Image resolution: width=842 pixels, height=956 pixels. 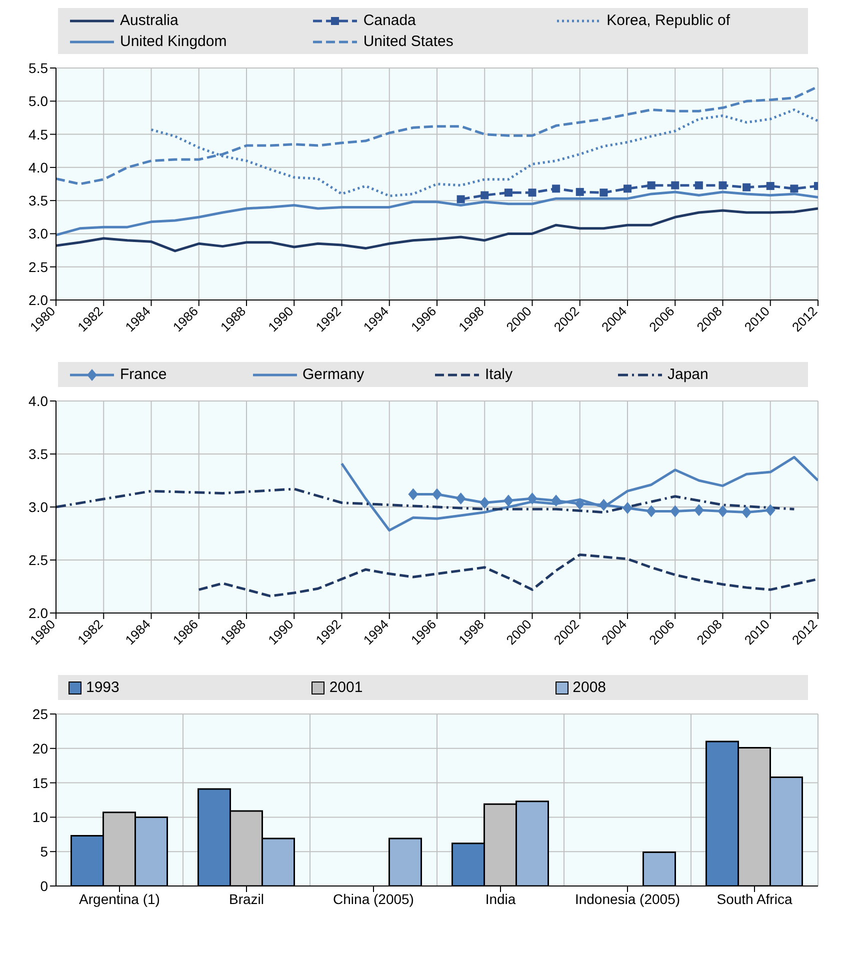 What do you see at coordinates (500, 898) in the screenshot?
I see `x-tick-label: India` at bounding box center [500, 898].